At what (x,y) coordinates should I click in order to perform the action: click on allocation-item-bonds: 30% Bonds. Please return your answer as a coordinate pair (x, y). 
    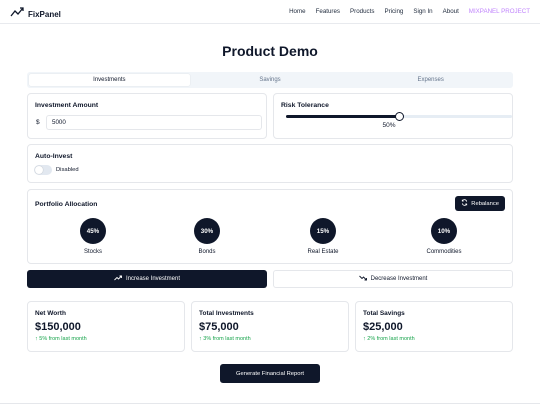
    Looking at the image, I should click on (207, 236).